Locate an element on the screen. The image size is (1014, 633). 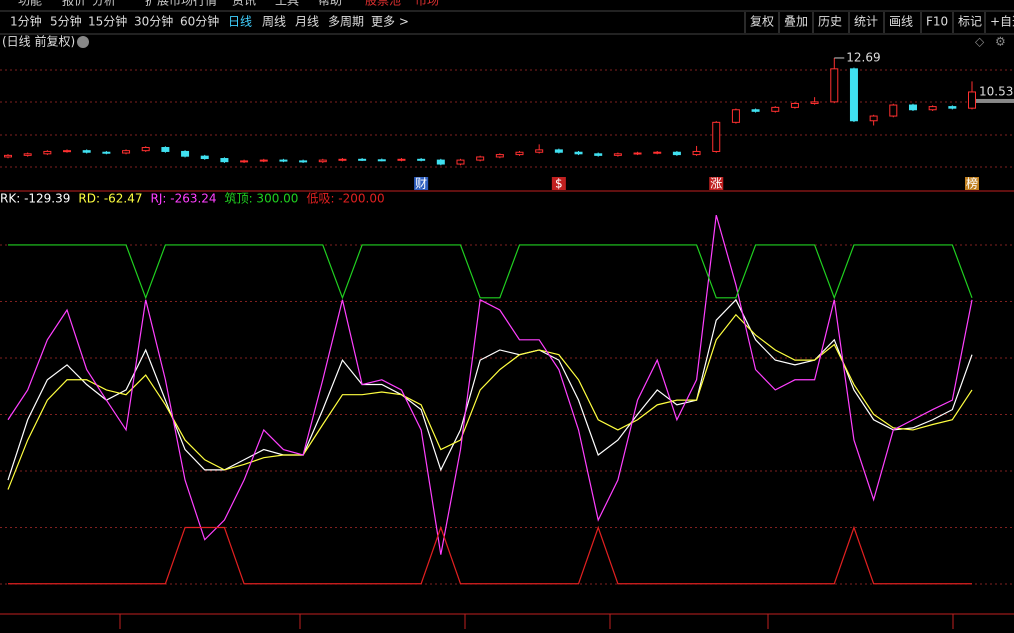
toolbar-bg is located at coordinates (507, 17).